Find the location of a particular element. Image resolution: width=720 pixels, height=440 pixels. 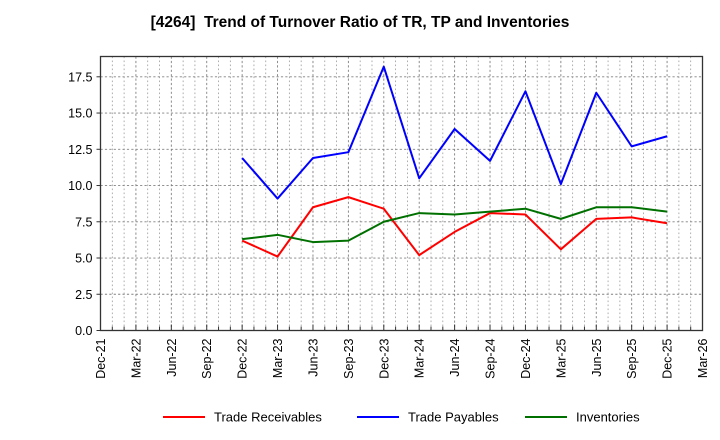

x-axis-tick-label: Jun-24 is located at coordinates (455, 357).